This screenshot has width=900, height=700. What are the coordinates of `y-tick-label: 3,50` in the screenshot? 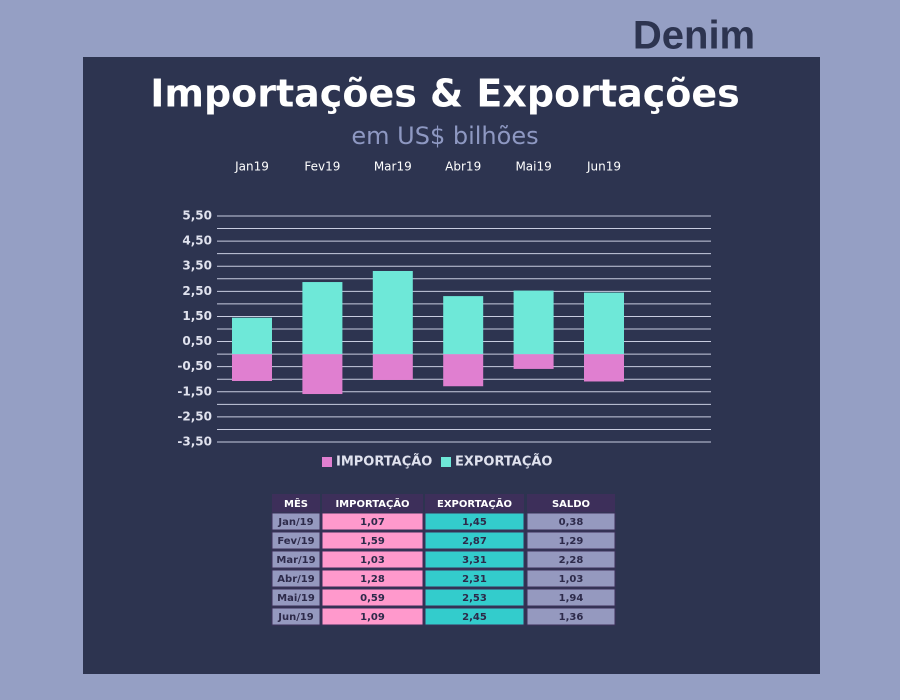 It's located at (197, 266).